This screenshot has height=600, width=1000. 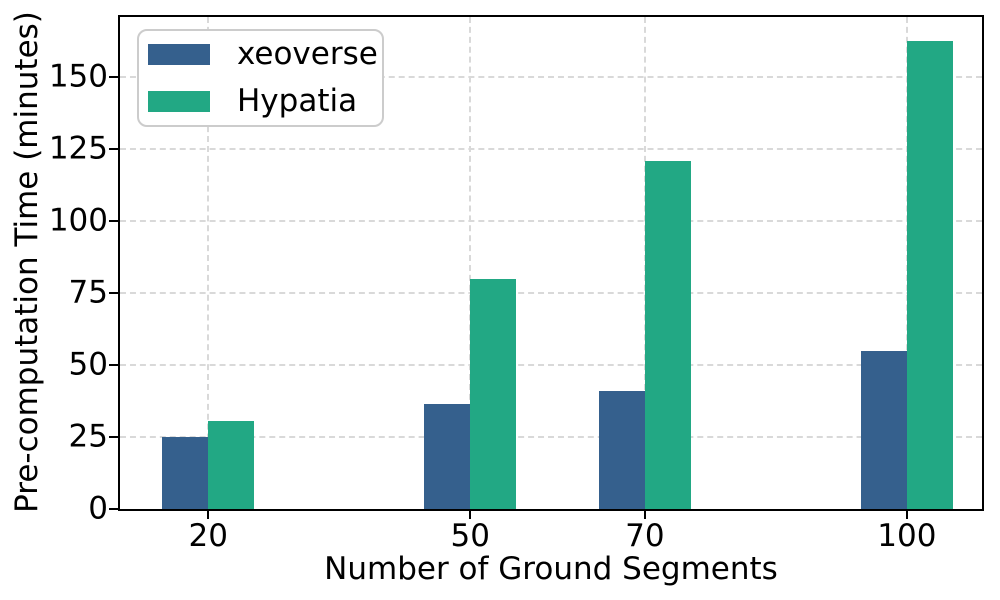 I want to click on legend-item-hypatia: Hypatia, so click(x=265, y=102).